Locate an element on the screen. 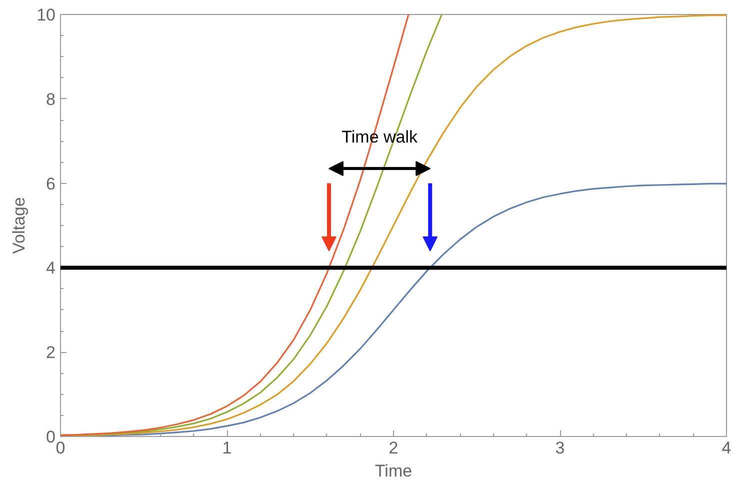 This screenshot has width=746, height=483. x-tick-label: 4 is located at coordinates (727, 448).